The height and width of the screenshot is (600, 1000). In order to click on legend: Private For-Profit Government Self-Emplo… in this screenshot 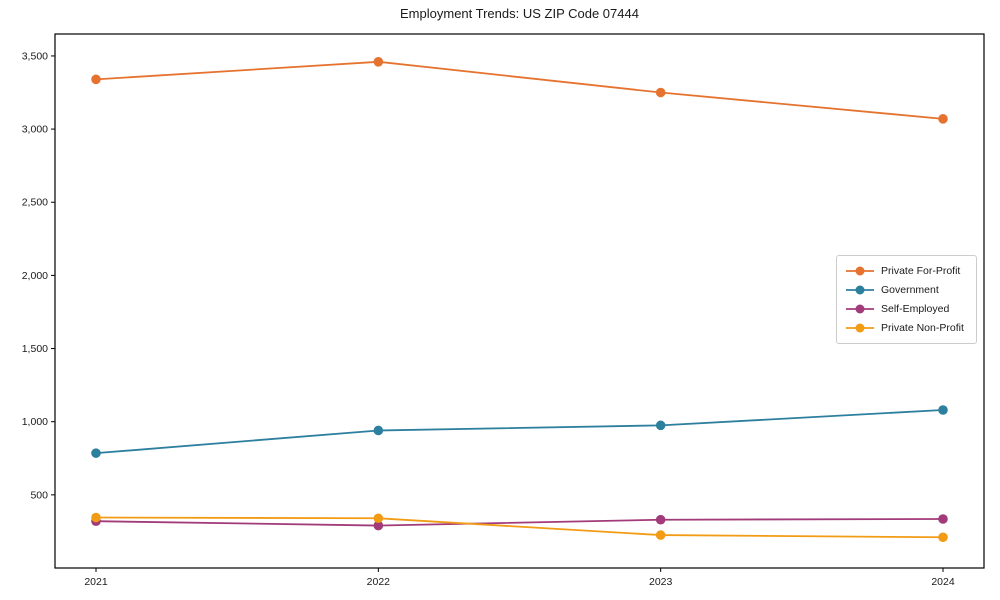, I will do `click(906, 299)`.